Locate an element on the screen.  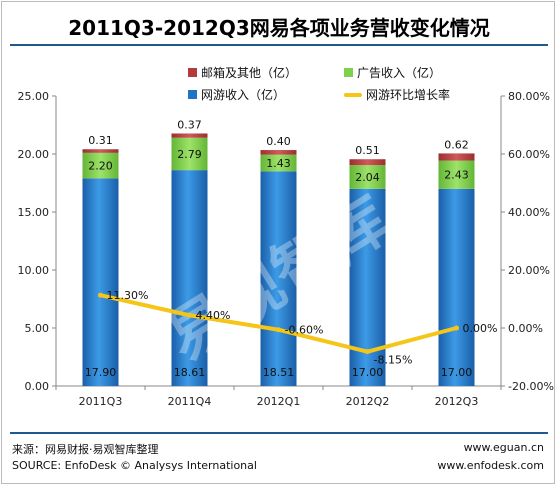
title-rule is located at coordinates (279, 45).